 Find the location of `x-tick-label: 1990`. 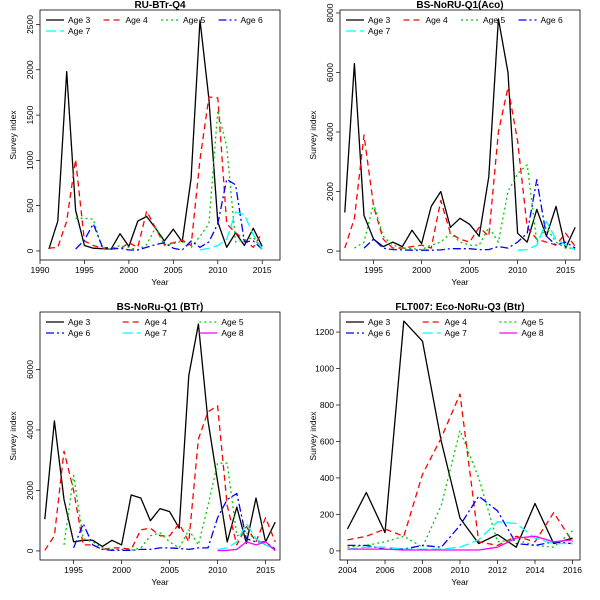

x-tick-label: 1990 is located at coordinates (40, 270).